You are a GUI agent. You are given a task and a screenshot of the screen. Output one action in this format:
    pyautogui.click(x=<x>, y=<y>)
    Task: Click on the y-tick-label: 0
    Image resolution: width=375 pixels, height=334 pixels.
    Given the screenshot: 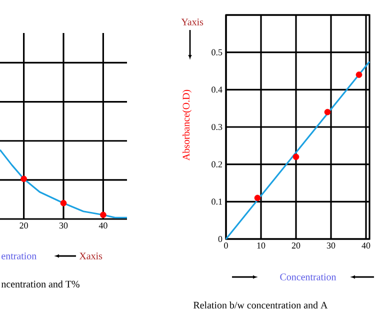 What is the action you would take?
    pyautogui.click(x=220, y=239)
    